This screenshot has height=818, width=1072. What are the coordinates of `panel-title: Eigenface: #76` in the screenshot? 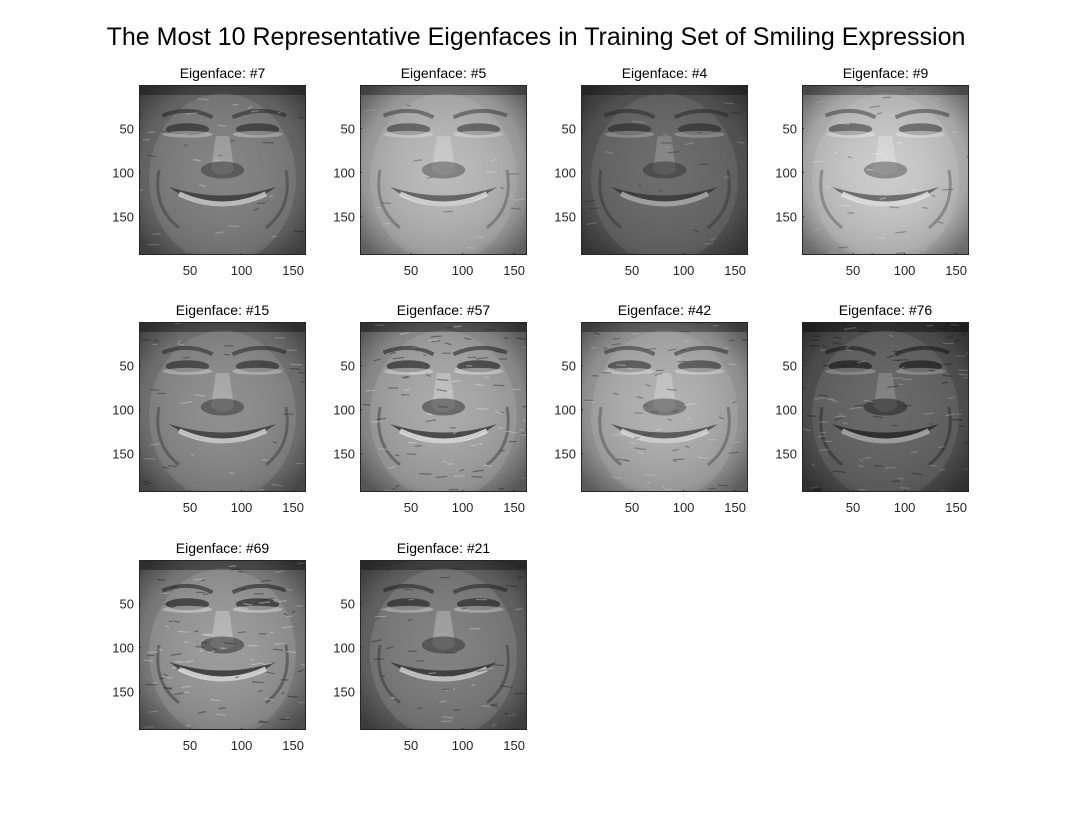 It's located at (886, 310).